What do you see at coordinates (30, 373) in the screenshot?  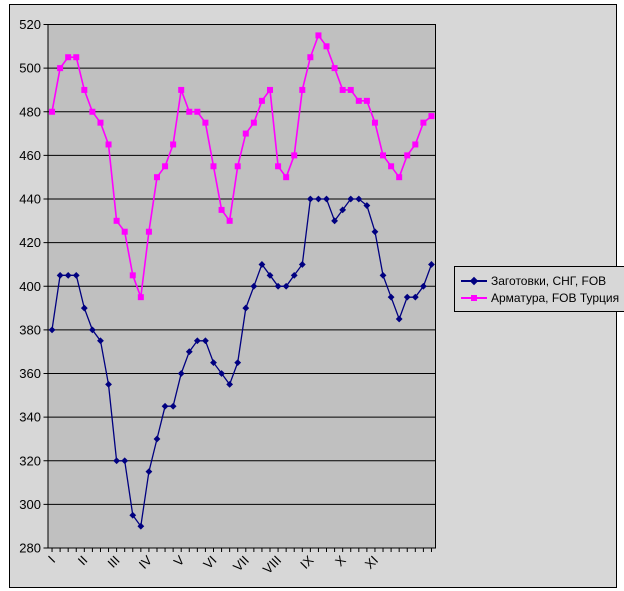 I see `y-axis-label-360: 360` at bounding box center [30, 373].